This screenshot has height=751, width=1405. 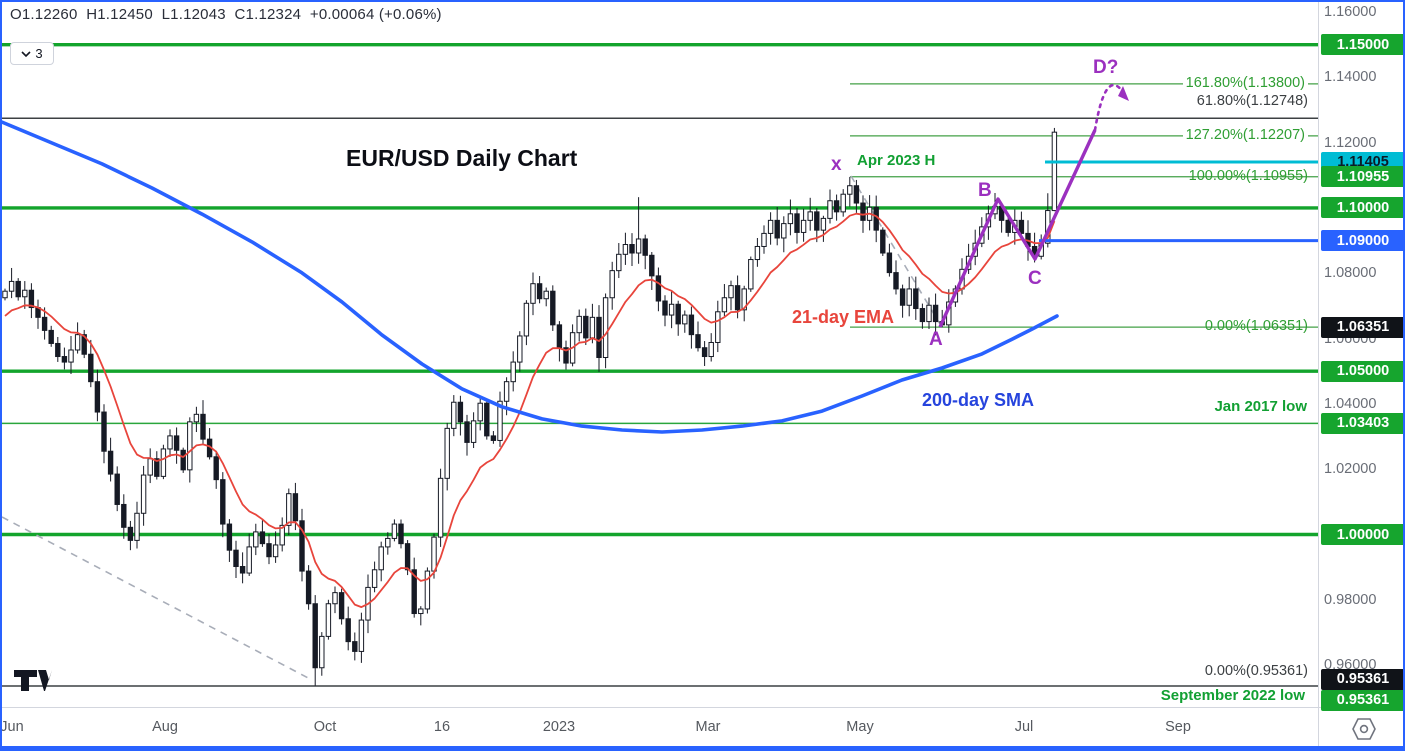 What do you see at coordinates (325, 727) in the screenshot?
I see `time-axis-label: Oct` at bounding box center [325, 727].